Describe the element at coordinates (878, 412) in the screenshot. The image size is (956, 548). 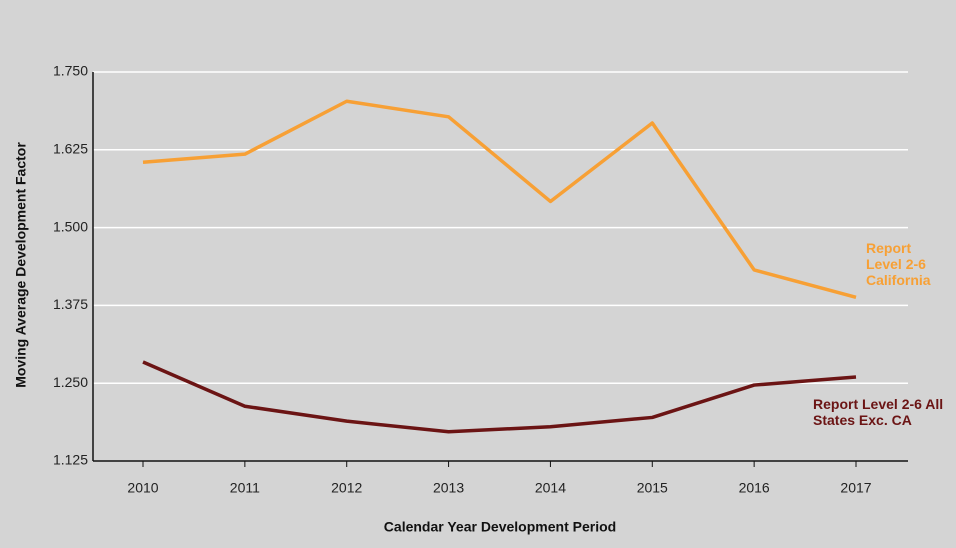
I see `series-label: Report Level 2-6 All States Exc. CA` at that location.